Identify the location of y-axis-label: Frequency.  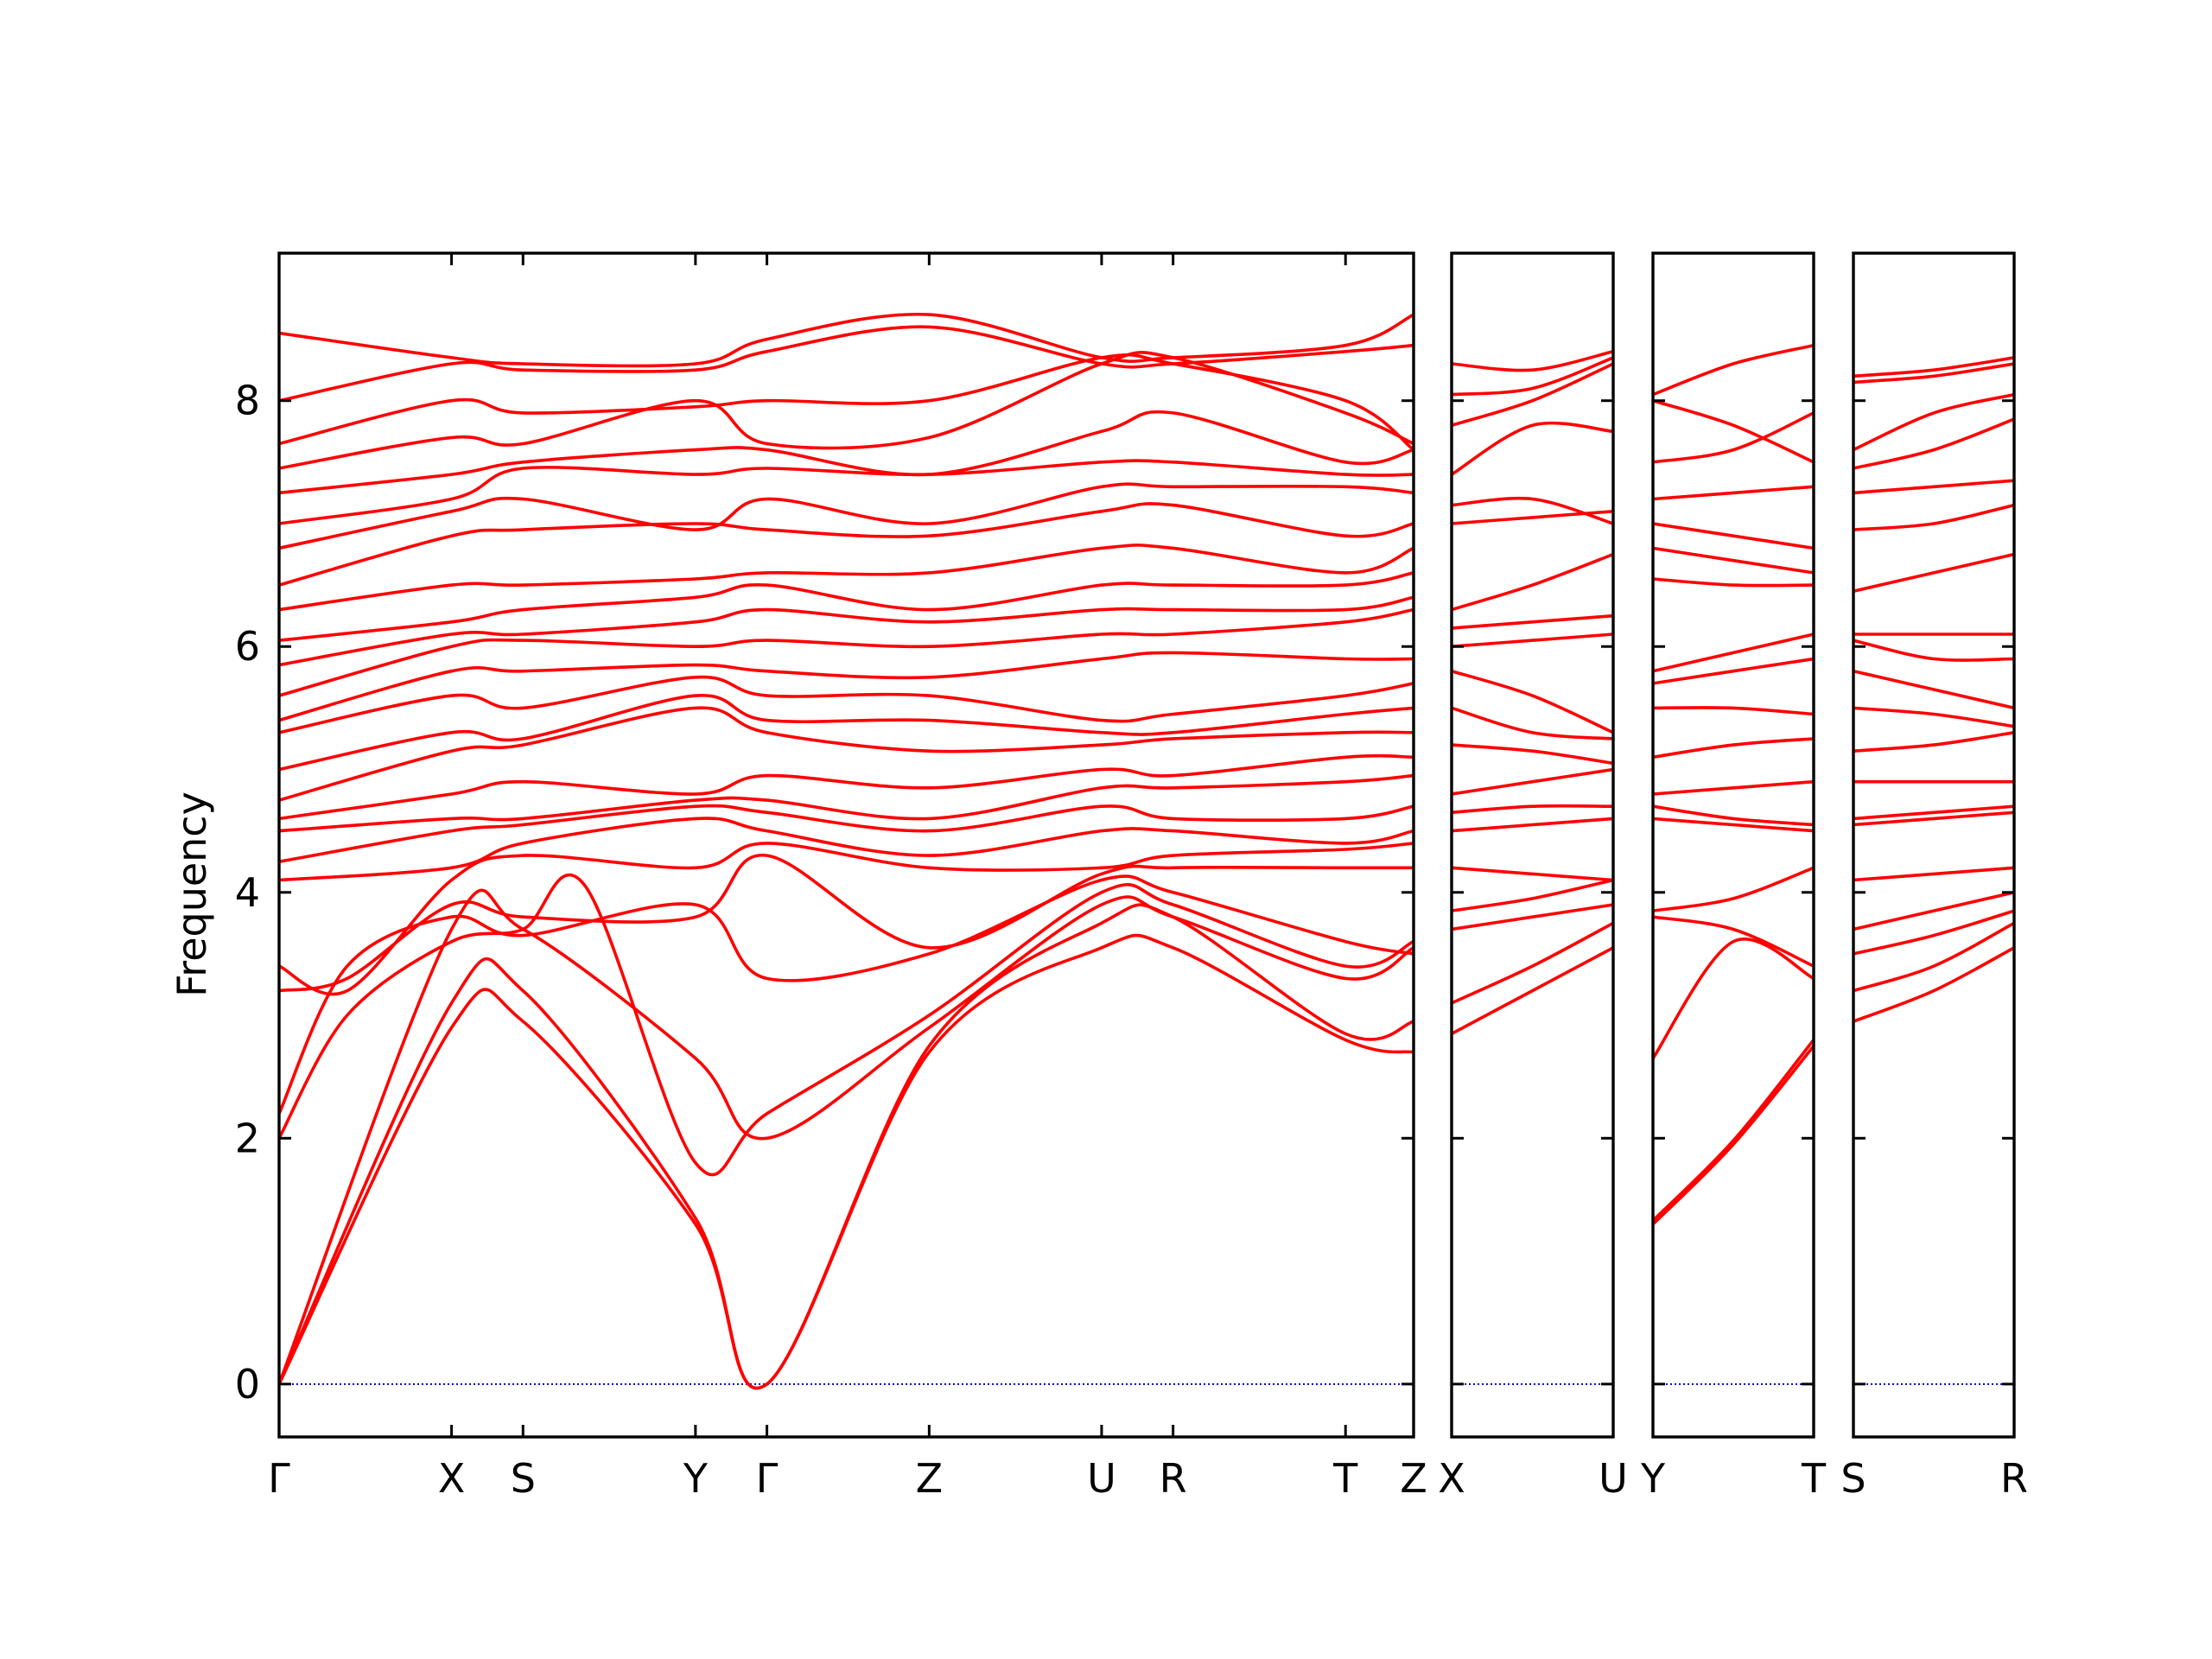
(191, 894).